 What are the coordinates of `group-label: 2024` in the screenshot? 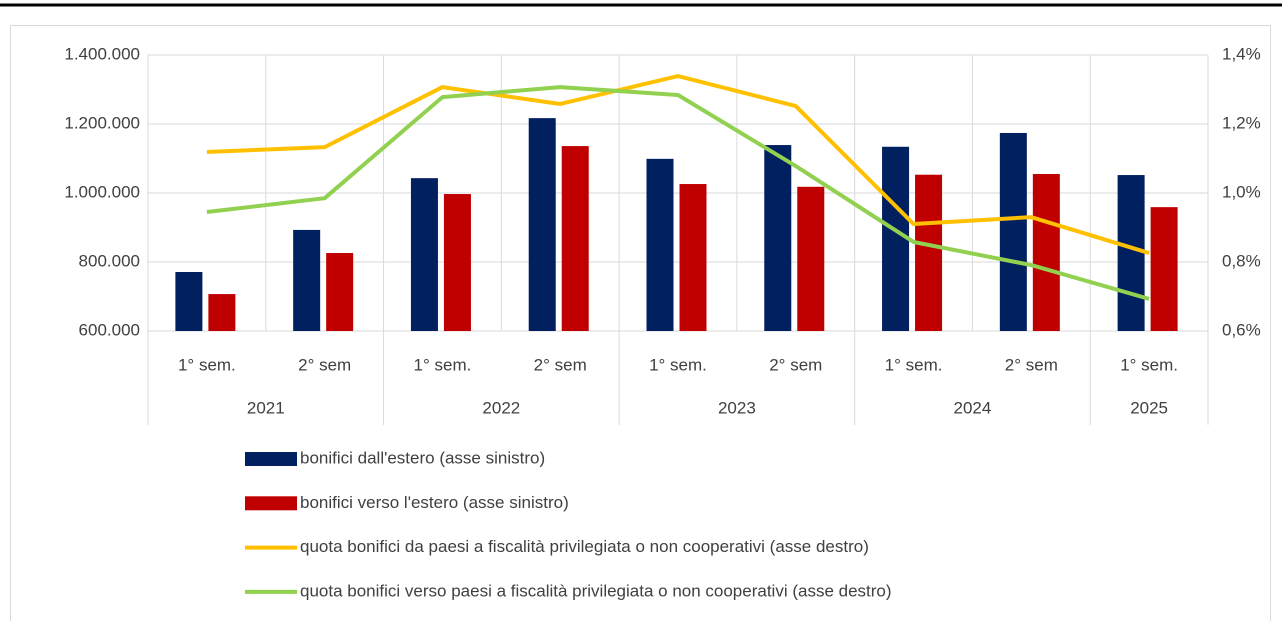 It's located at (973, 407).